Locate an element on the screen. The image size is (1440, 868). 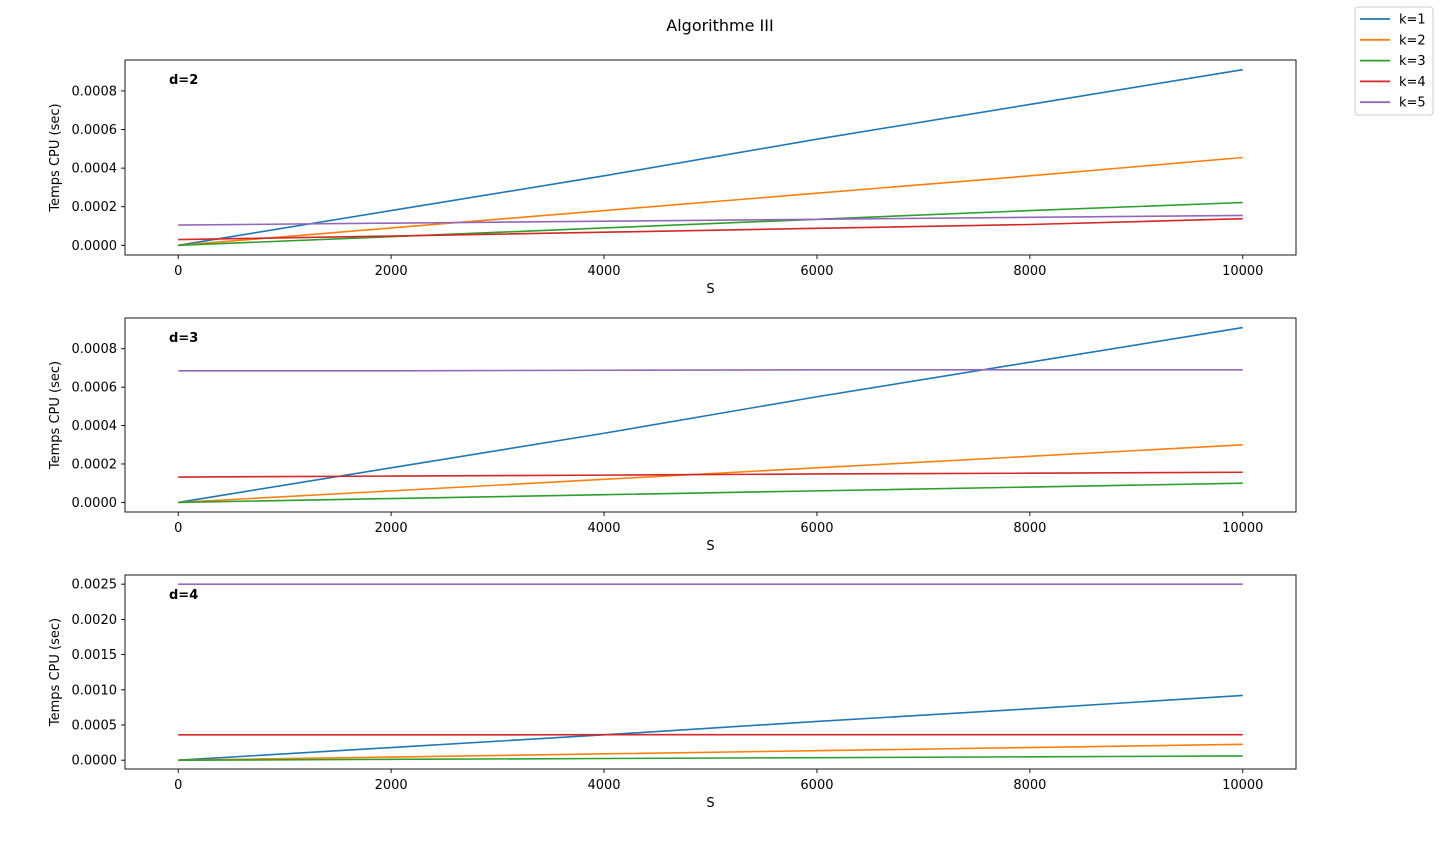
legend-label-k5: k=5 is located at coordinates (1412, 103).